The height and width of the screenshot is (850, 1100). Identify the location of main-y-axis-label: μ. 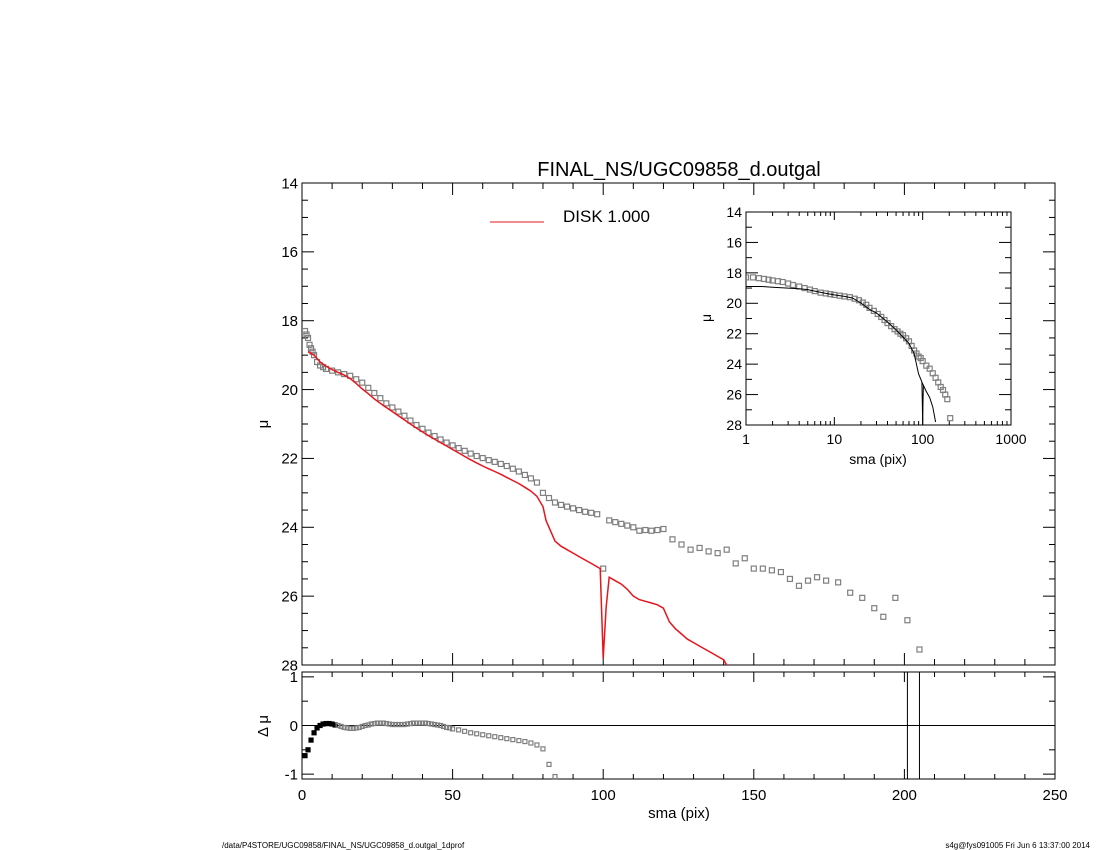
(263, 424).